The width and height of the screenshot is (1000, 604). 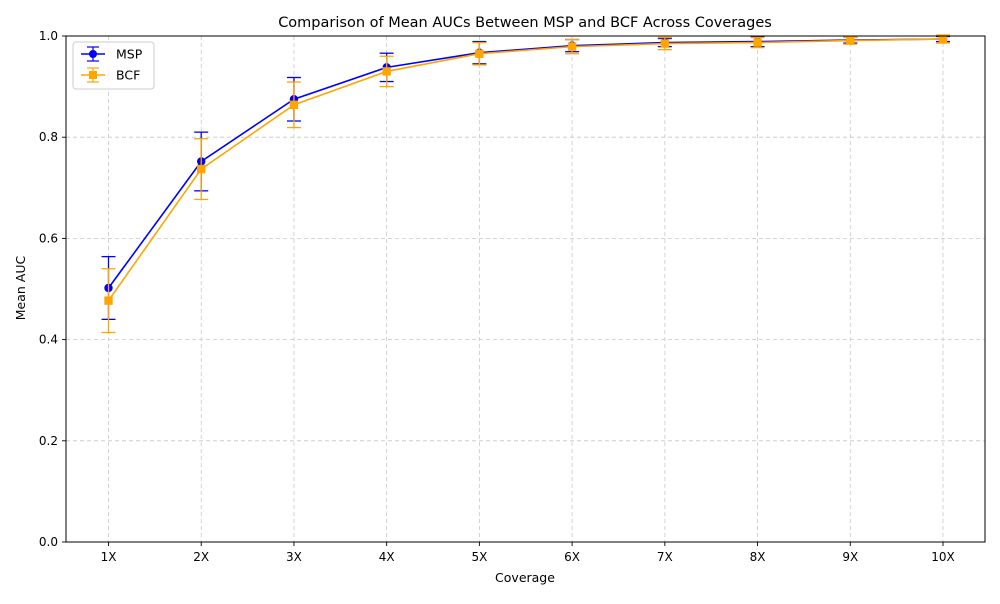 What do you see at coordinates (850, 557) in the screenshot?
I see `x-tick-label: 9X` at bounding box center [850, 557].